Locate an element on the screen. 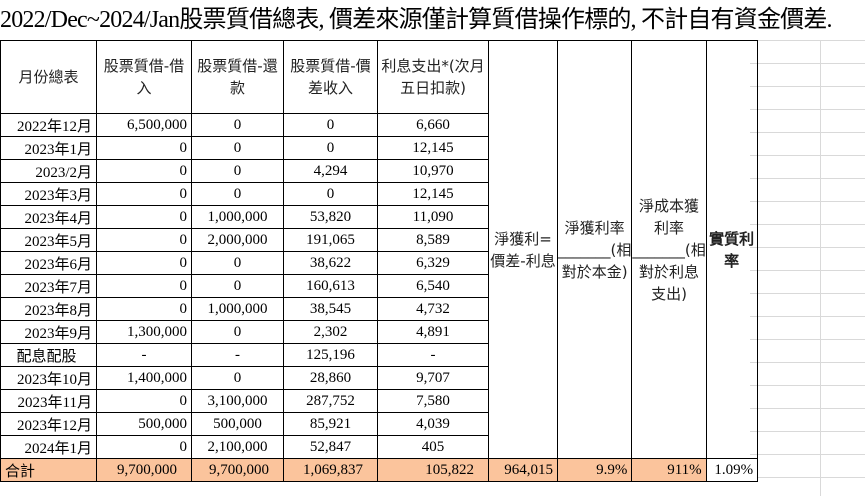 This screenshot has height=496, width=865. total-interest: 105,822 is located at coordinates (433, 470).